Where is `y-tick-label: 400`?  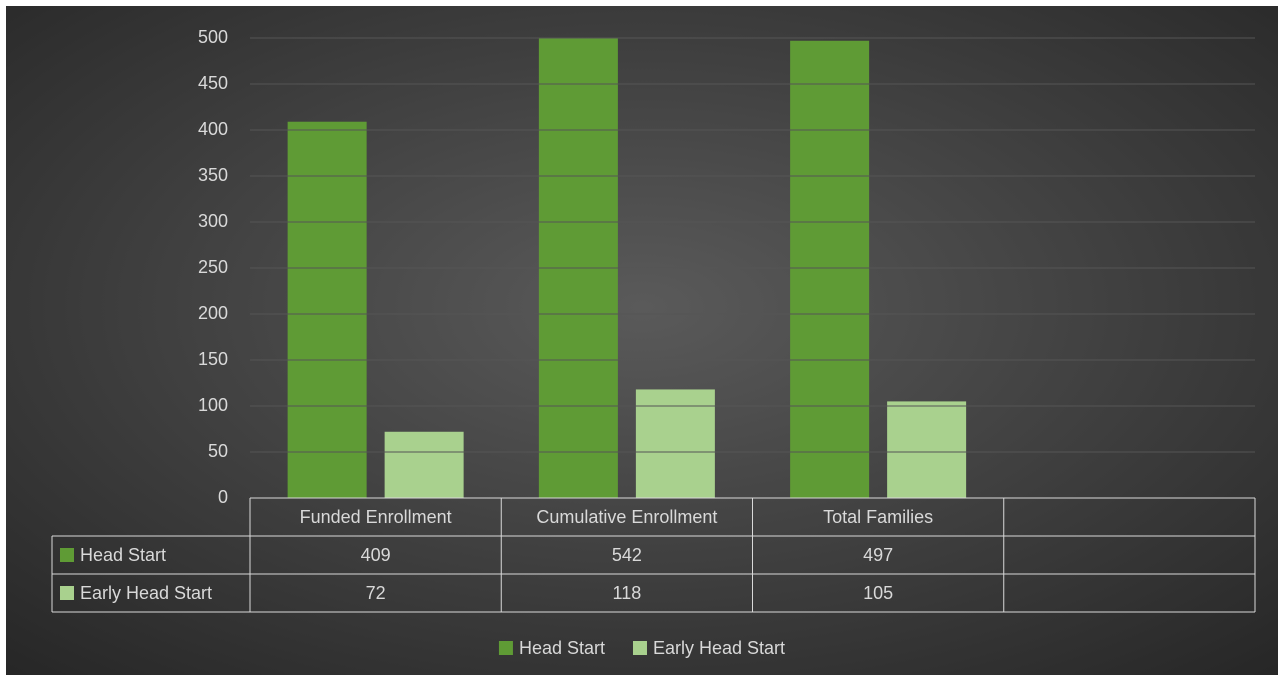 y-tick-label: 400 is located at coordinates (213, 129).